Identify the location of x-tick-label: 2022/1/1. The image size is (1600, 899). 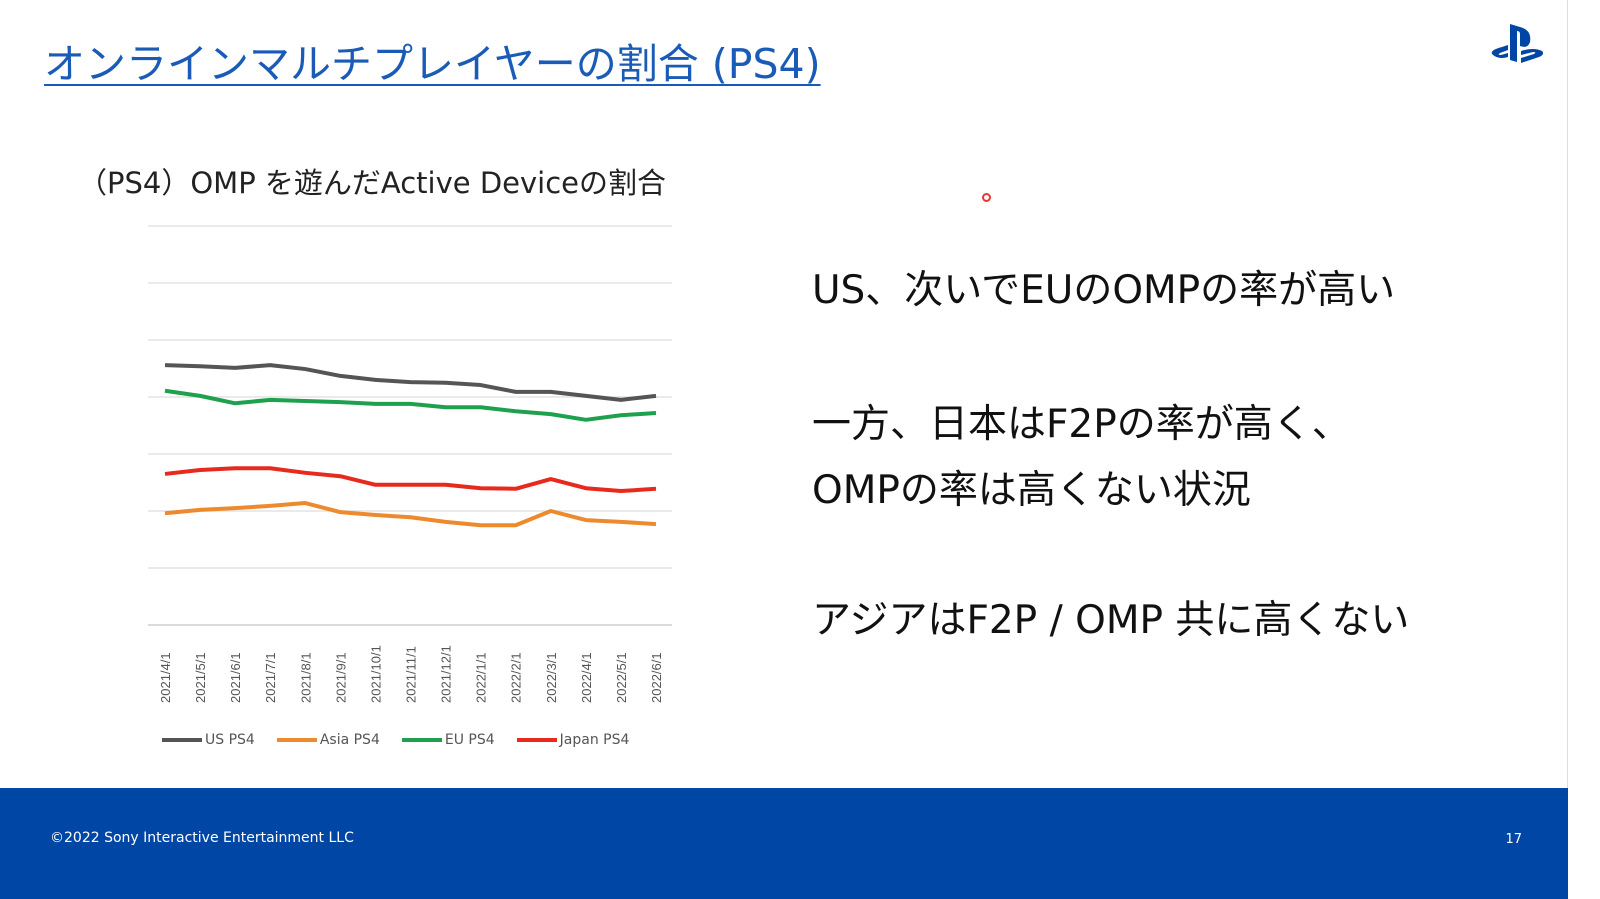
(481, 677).